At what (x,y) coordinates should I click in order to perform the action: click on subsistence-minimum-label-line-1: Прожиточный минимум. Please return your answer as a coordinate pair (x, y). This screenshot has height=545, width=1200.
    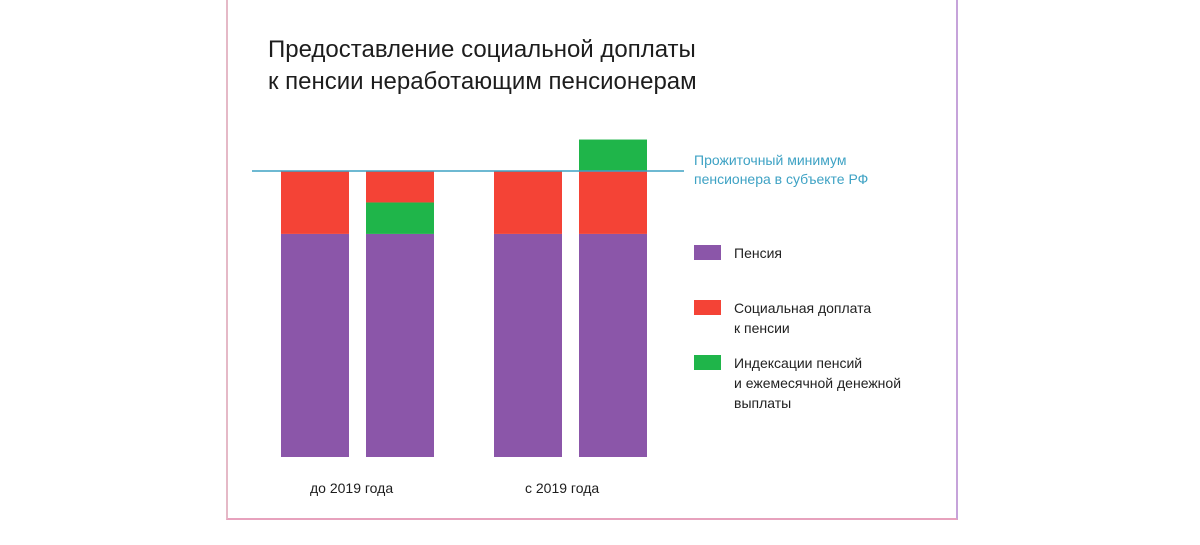
    Looking at the image, I should click on (770, 160).